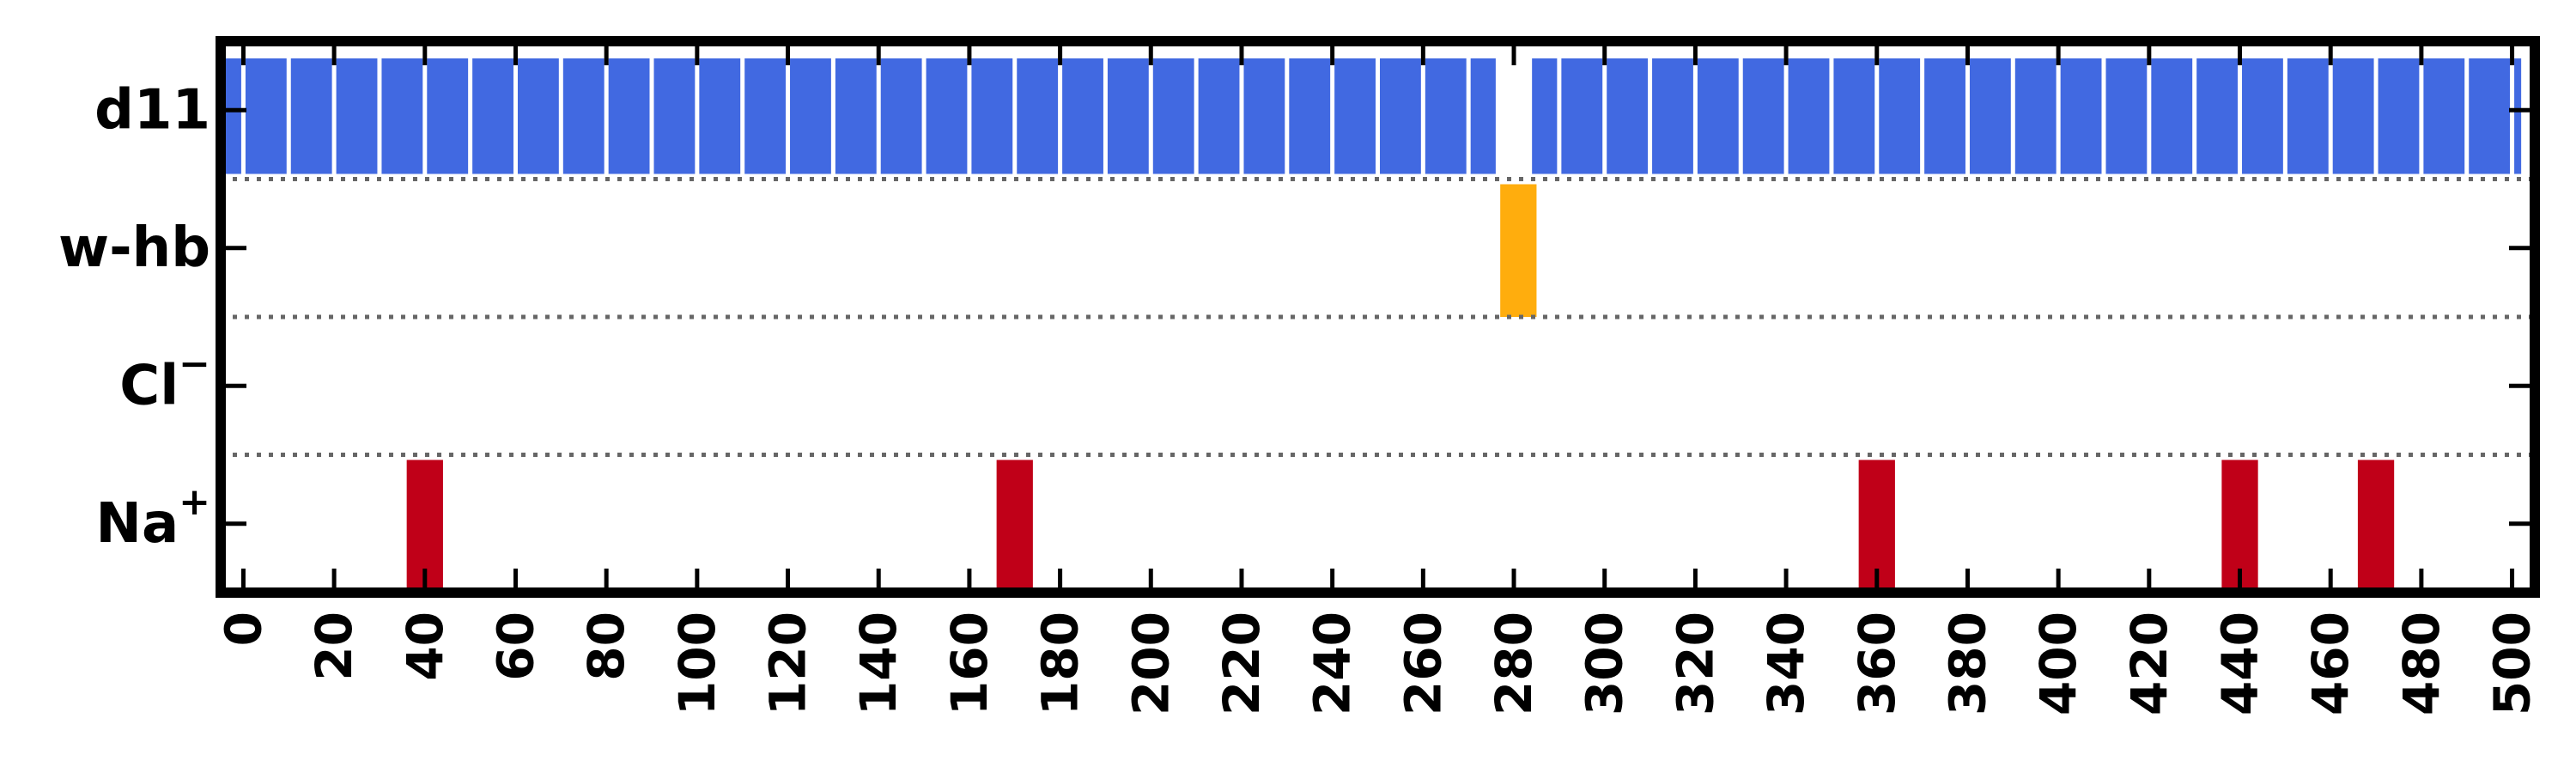 The image size is (2576, 773). I want to click on x-tick-label-320: 320, so click(1695, 663).